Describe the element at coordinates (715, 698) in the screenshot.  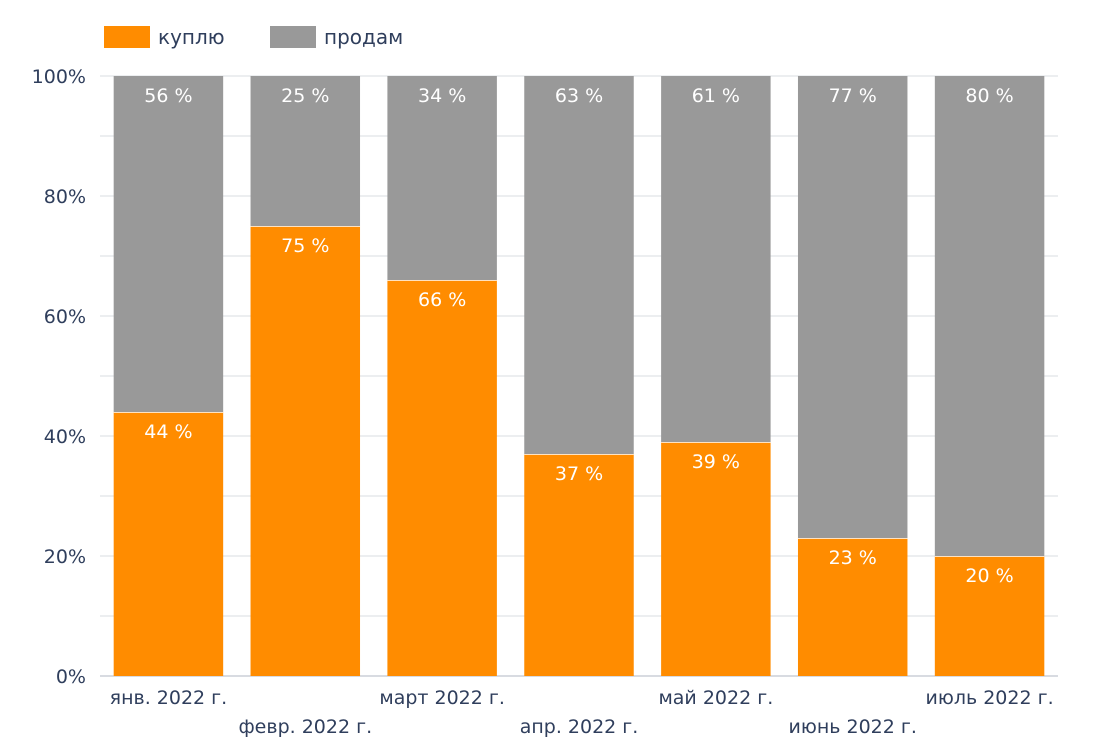
I see `x-tick-label: май 2022 г.` at that location.